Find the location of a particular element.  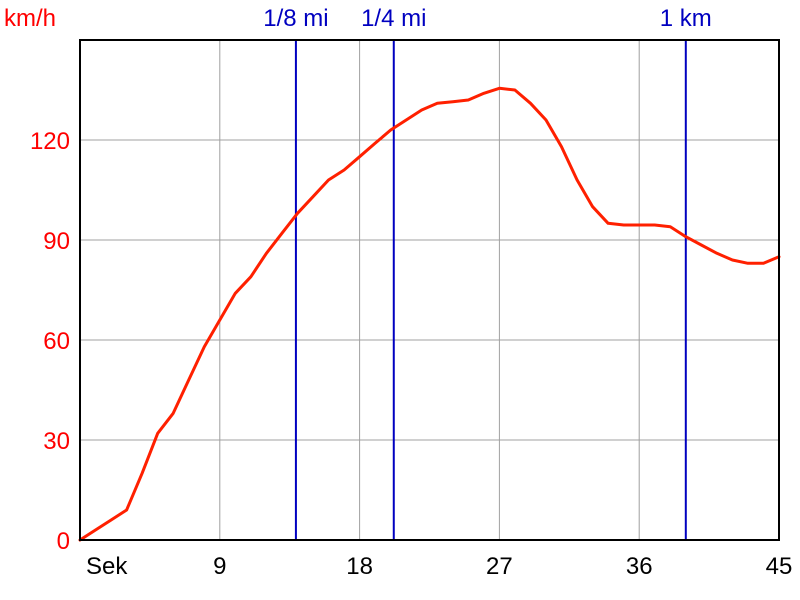

y-tick-label: 60 is located at coordinates (56, 341).